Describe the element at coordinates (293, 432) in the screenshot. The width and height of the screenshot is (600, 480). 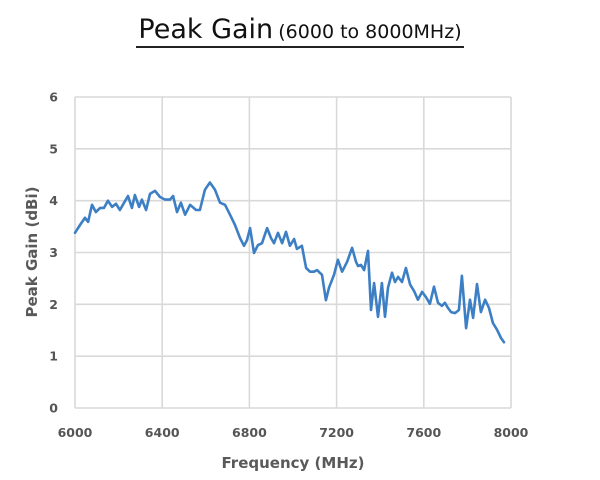
I see `x-axis-ticks: 6000 6400 6800 7200 7600 8000` at that location.